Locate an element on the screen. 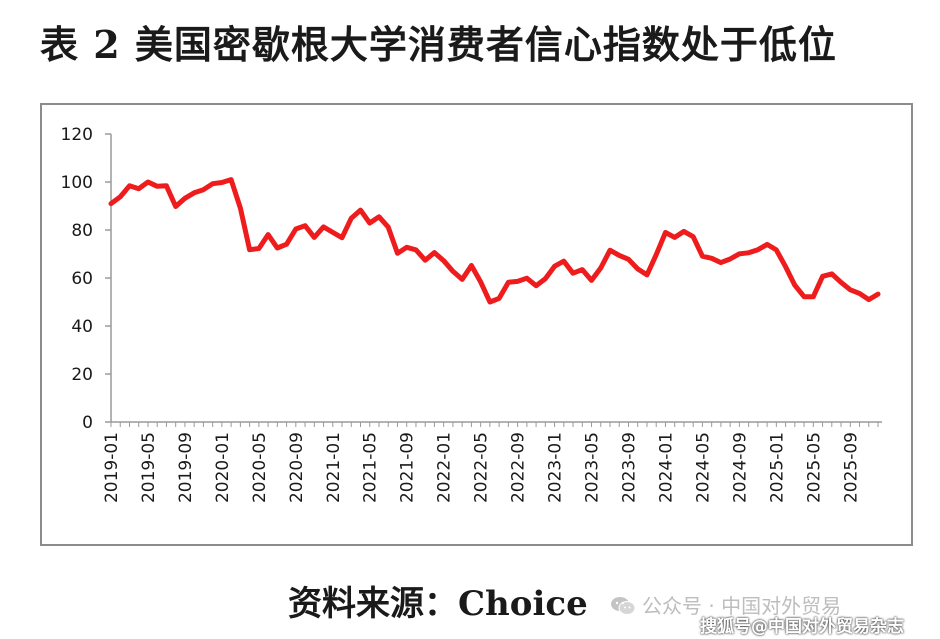 The height and width of the screenshot is (639, 940). x-tick-label: 2019-09 is located at coordinates (186, 467).